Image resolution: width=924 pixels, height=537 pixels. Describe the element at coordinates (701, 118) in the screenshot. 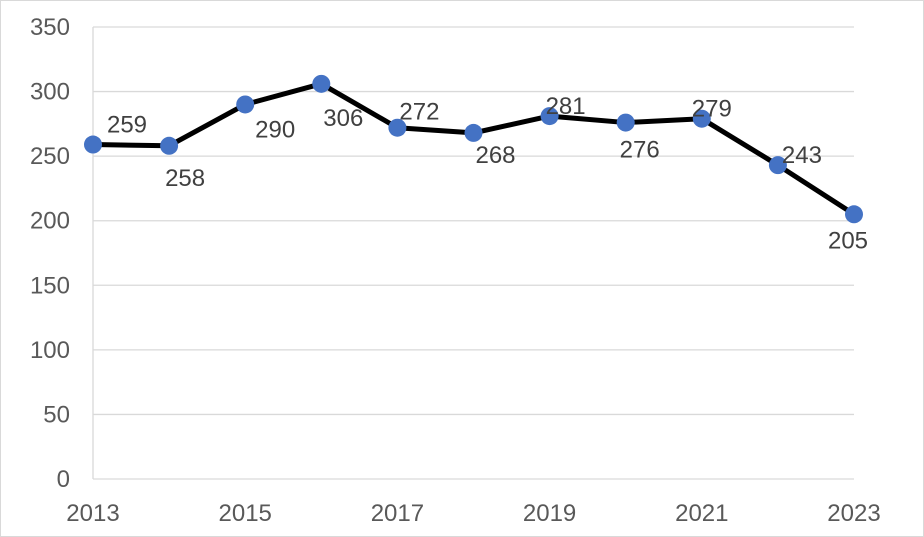

I see `data-point-2021` at that location.